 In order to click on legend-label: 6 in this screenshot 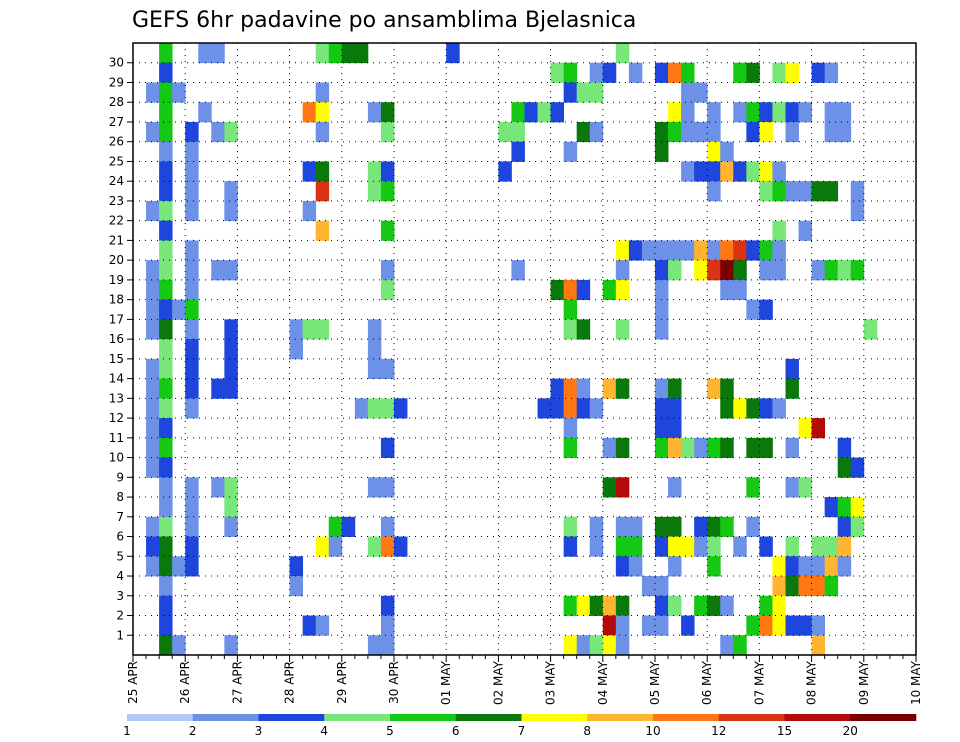, I will do `click(456, 731)`.